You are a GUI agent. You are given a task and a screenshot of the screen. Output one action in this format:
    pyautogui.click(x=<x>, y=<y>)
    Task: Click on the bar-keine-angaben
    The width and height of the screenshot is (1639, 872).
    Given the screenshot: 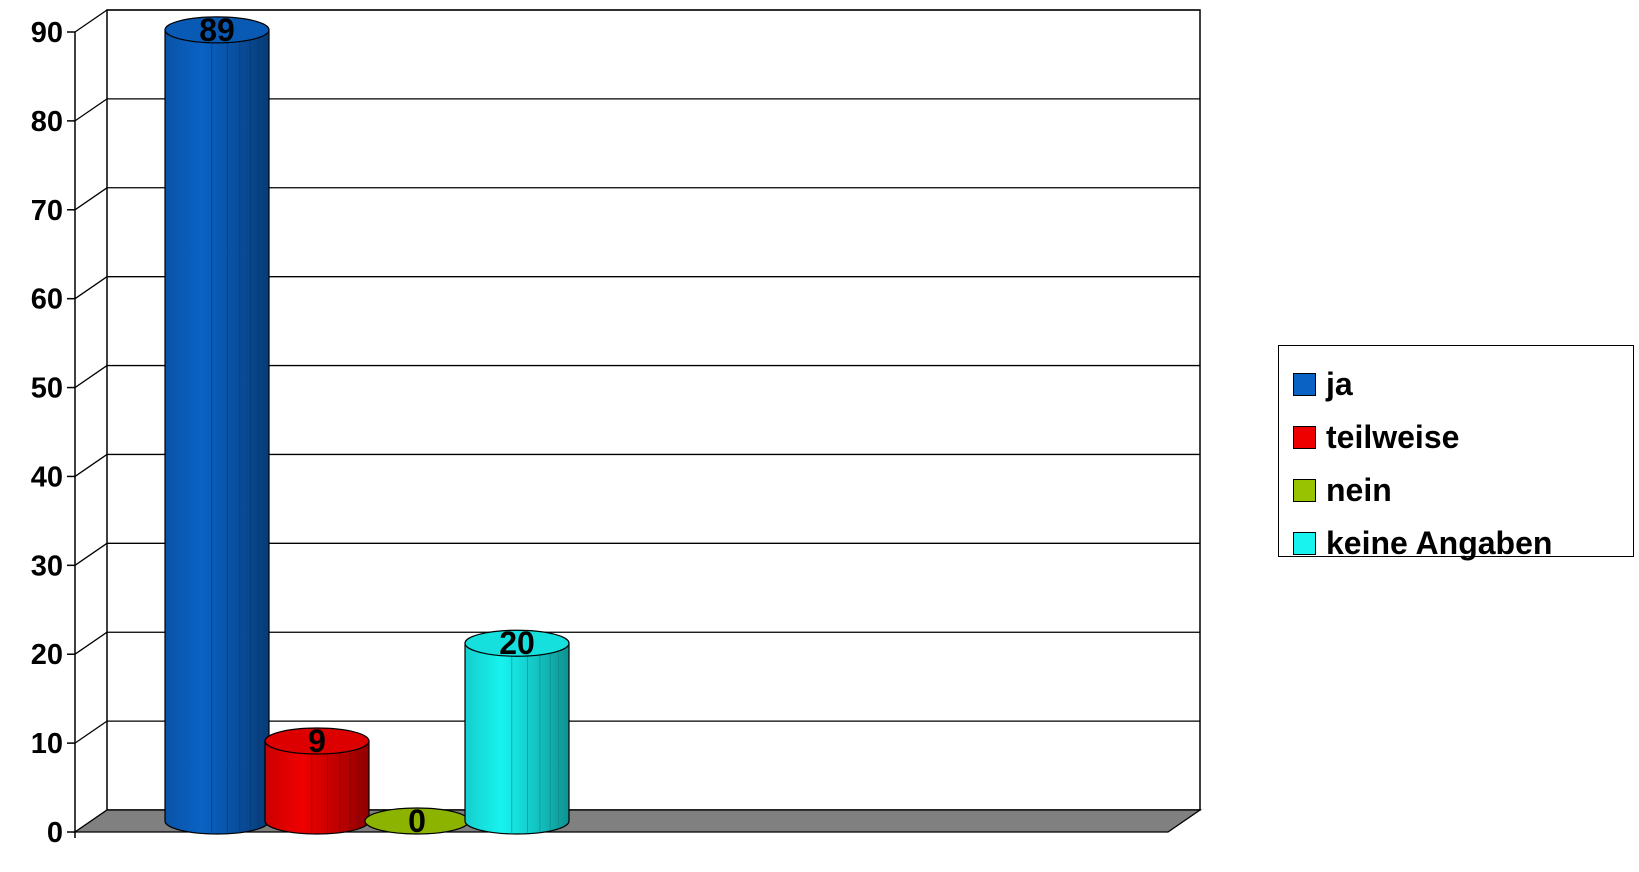 What is the action you would take?
    pyautogui.click(x=517, y=732)
    